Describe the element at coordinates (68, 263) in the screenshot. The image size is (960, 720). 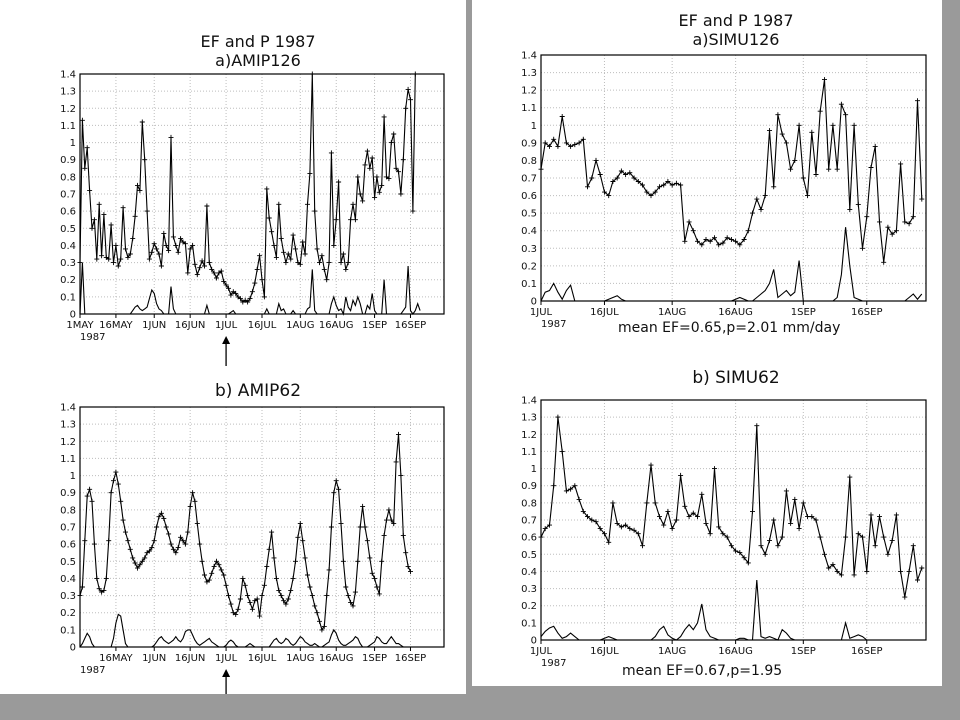
I see `y-tick-label: 0.3` at that location.